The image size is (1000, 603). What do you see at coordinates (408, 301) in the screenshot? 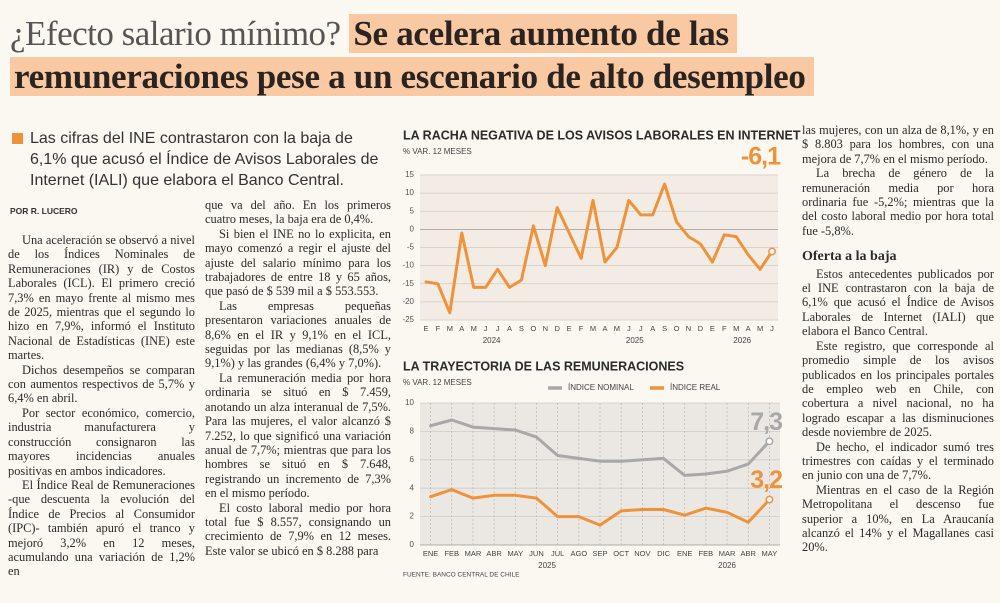
I see `y-tick-label: -20` at bounding box center [408, 301].